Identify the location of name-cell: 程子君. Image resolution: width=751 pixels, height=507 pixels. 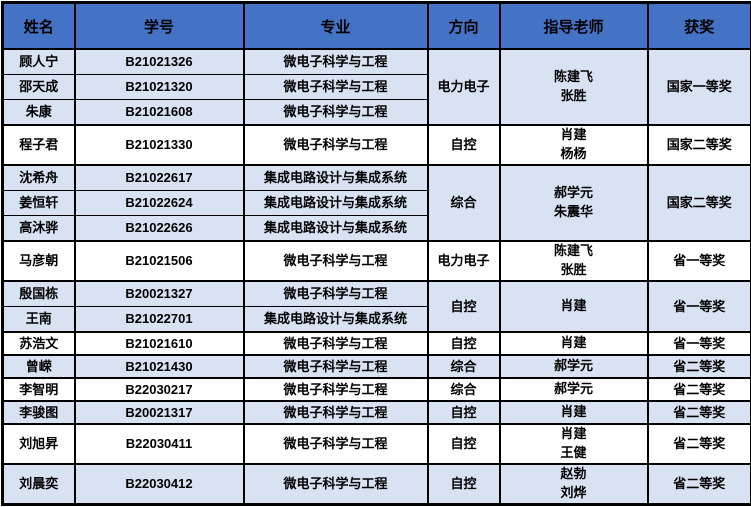
(38, 145).